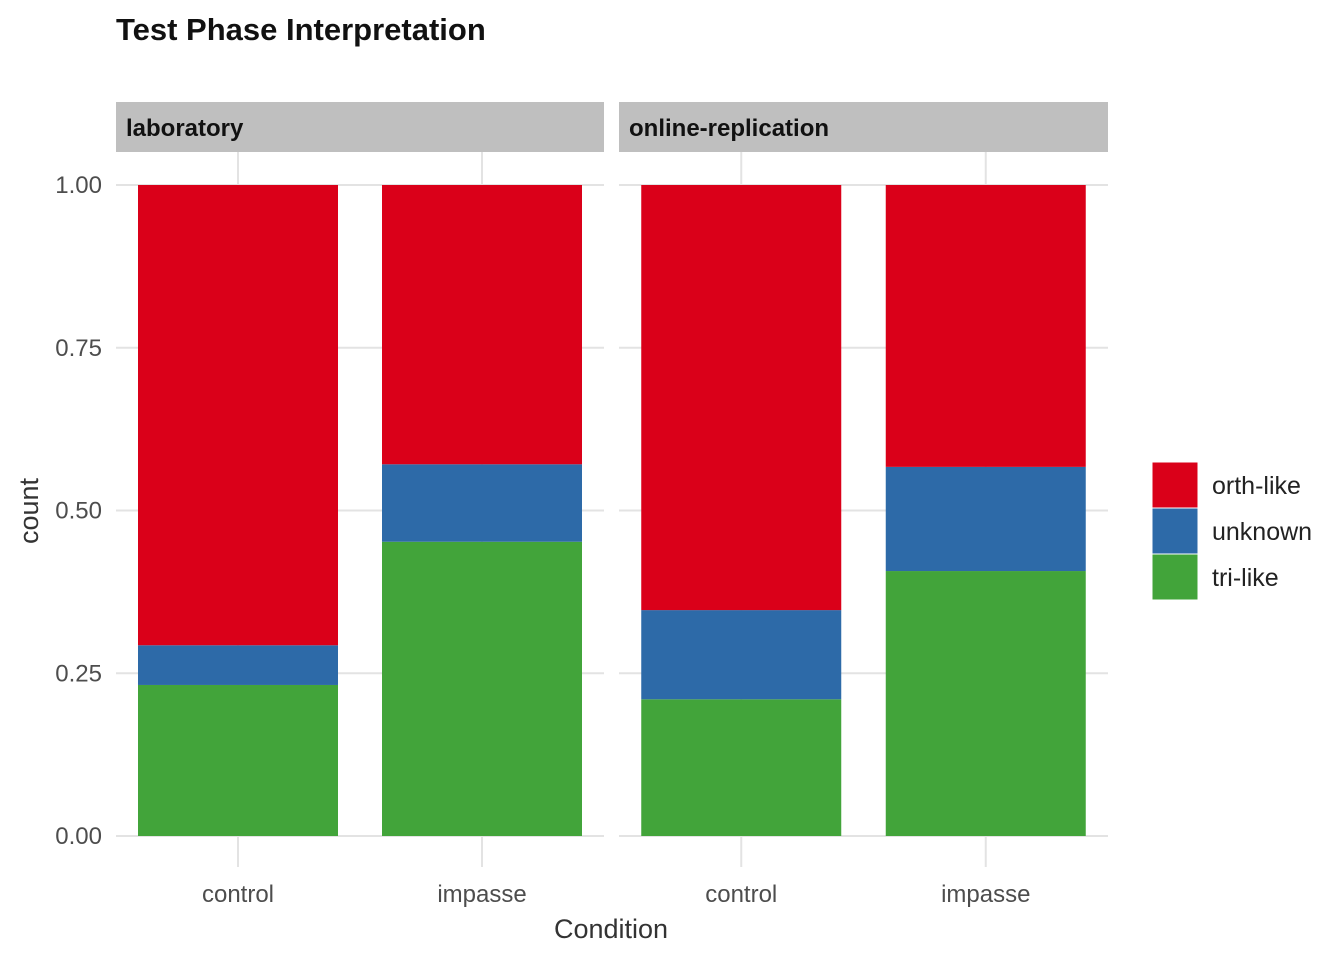 The width and height of the screenshot is (1344, 960). I want to click on y-tick-label: 0.50, so click(78, 511).